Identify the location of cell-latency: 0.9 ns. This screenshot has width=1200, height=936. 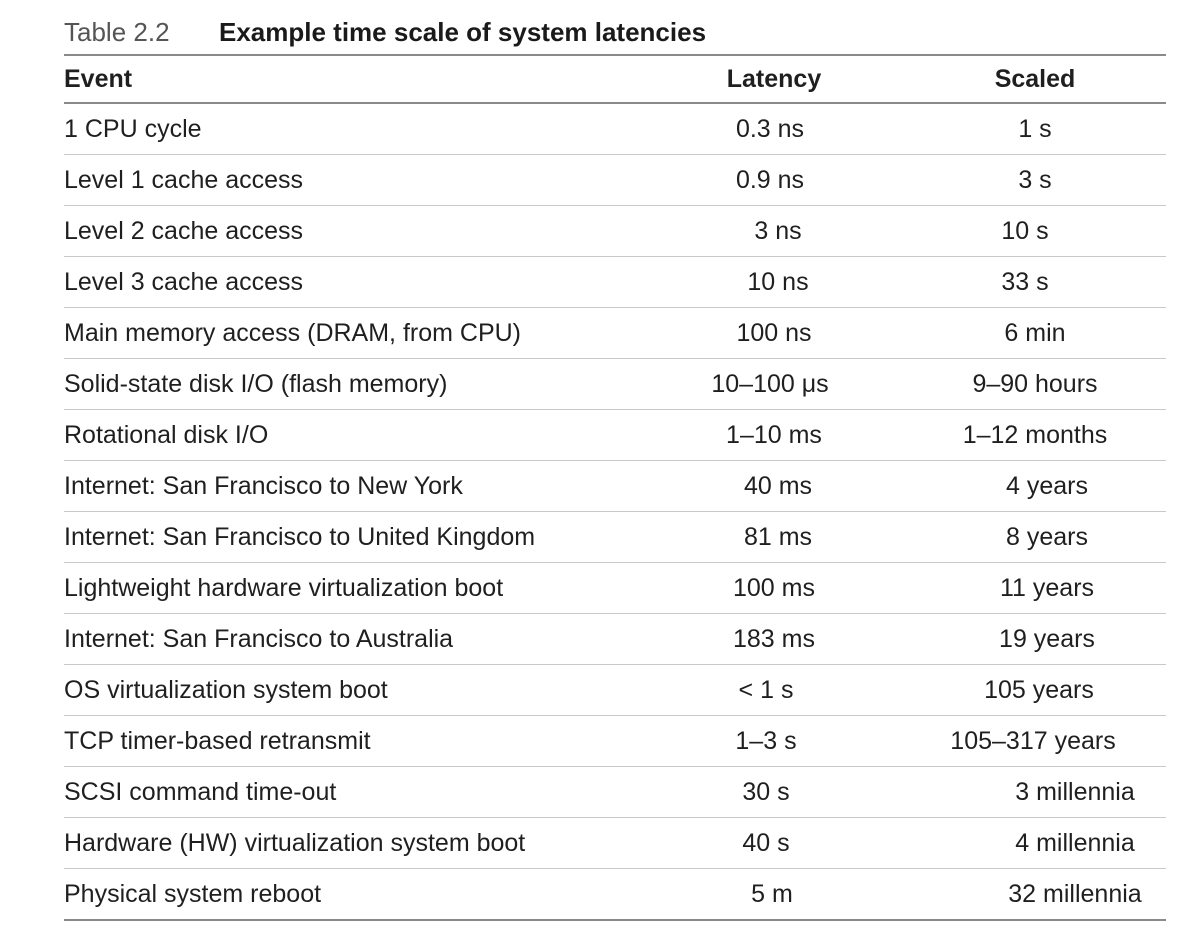
(774, 180).